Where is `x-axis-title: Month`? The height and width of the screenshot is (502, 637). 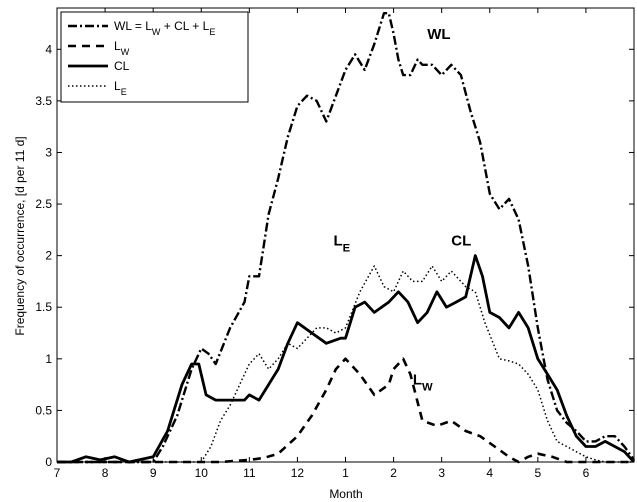 x-axis-title: Month is located at coordinates (345, 494).